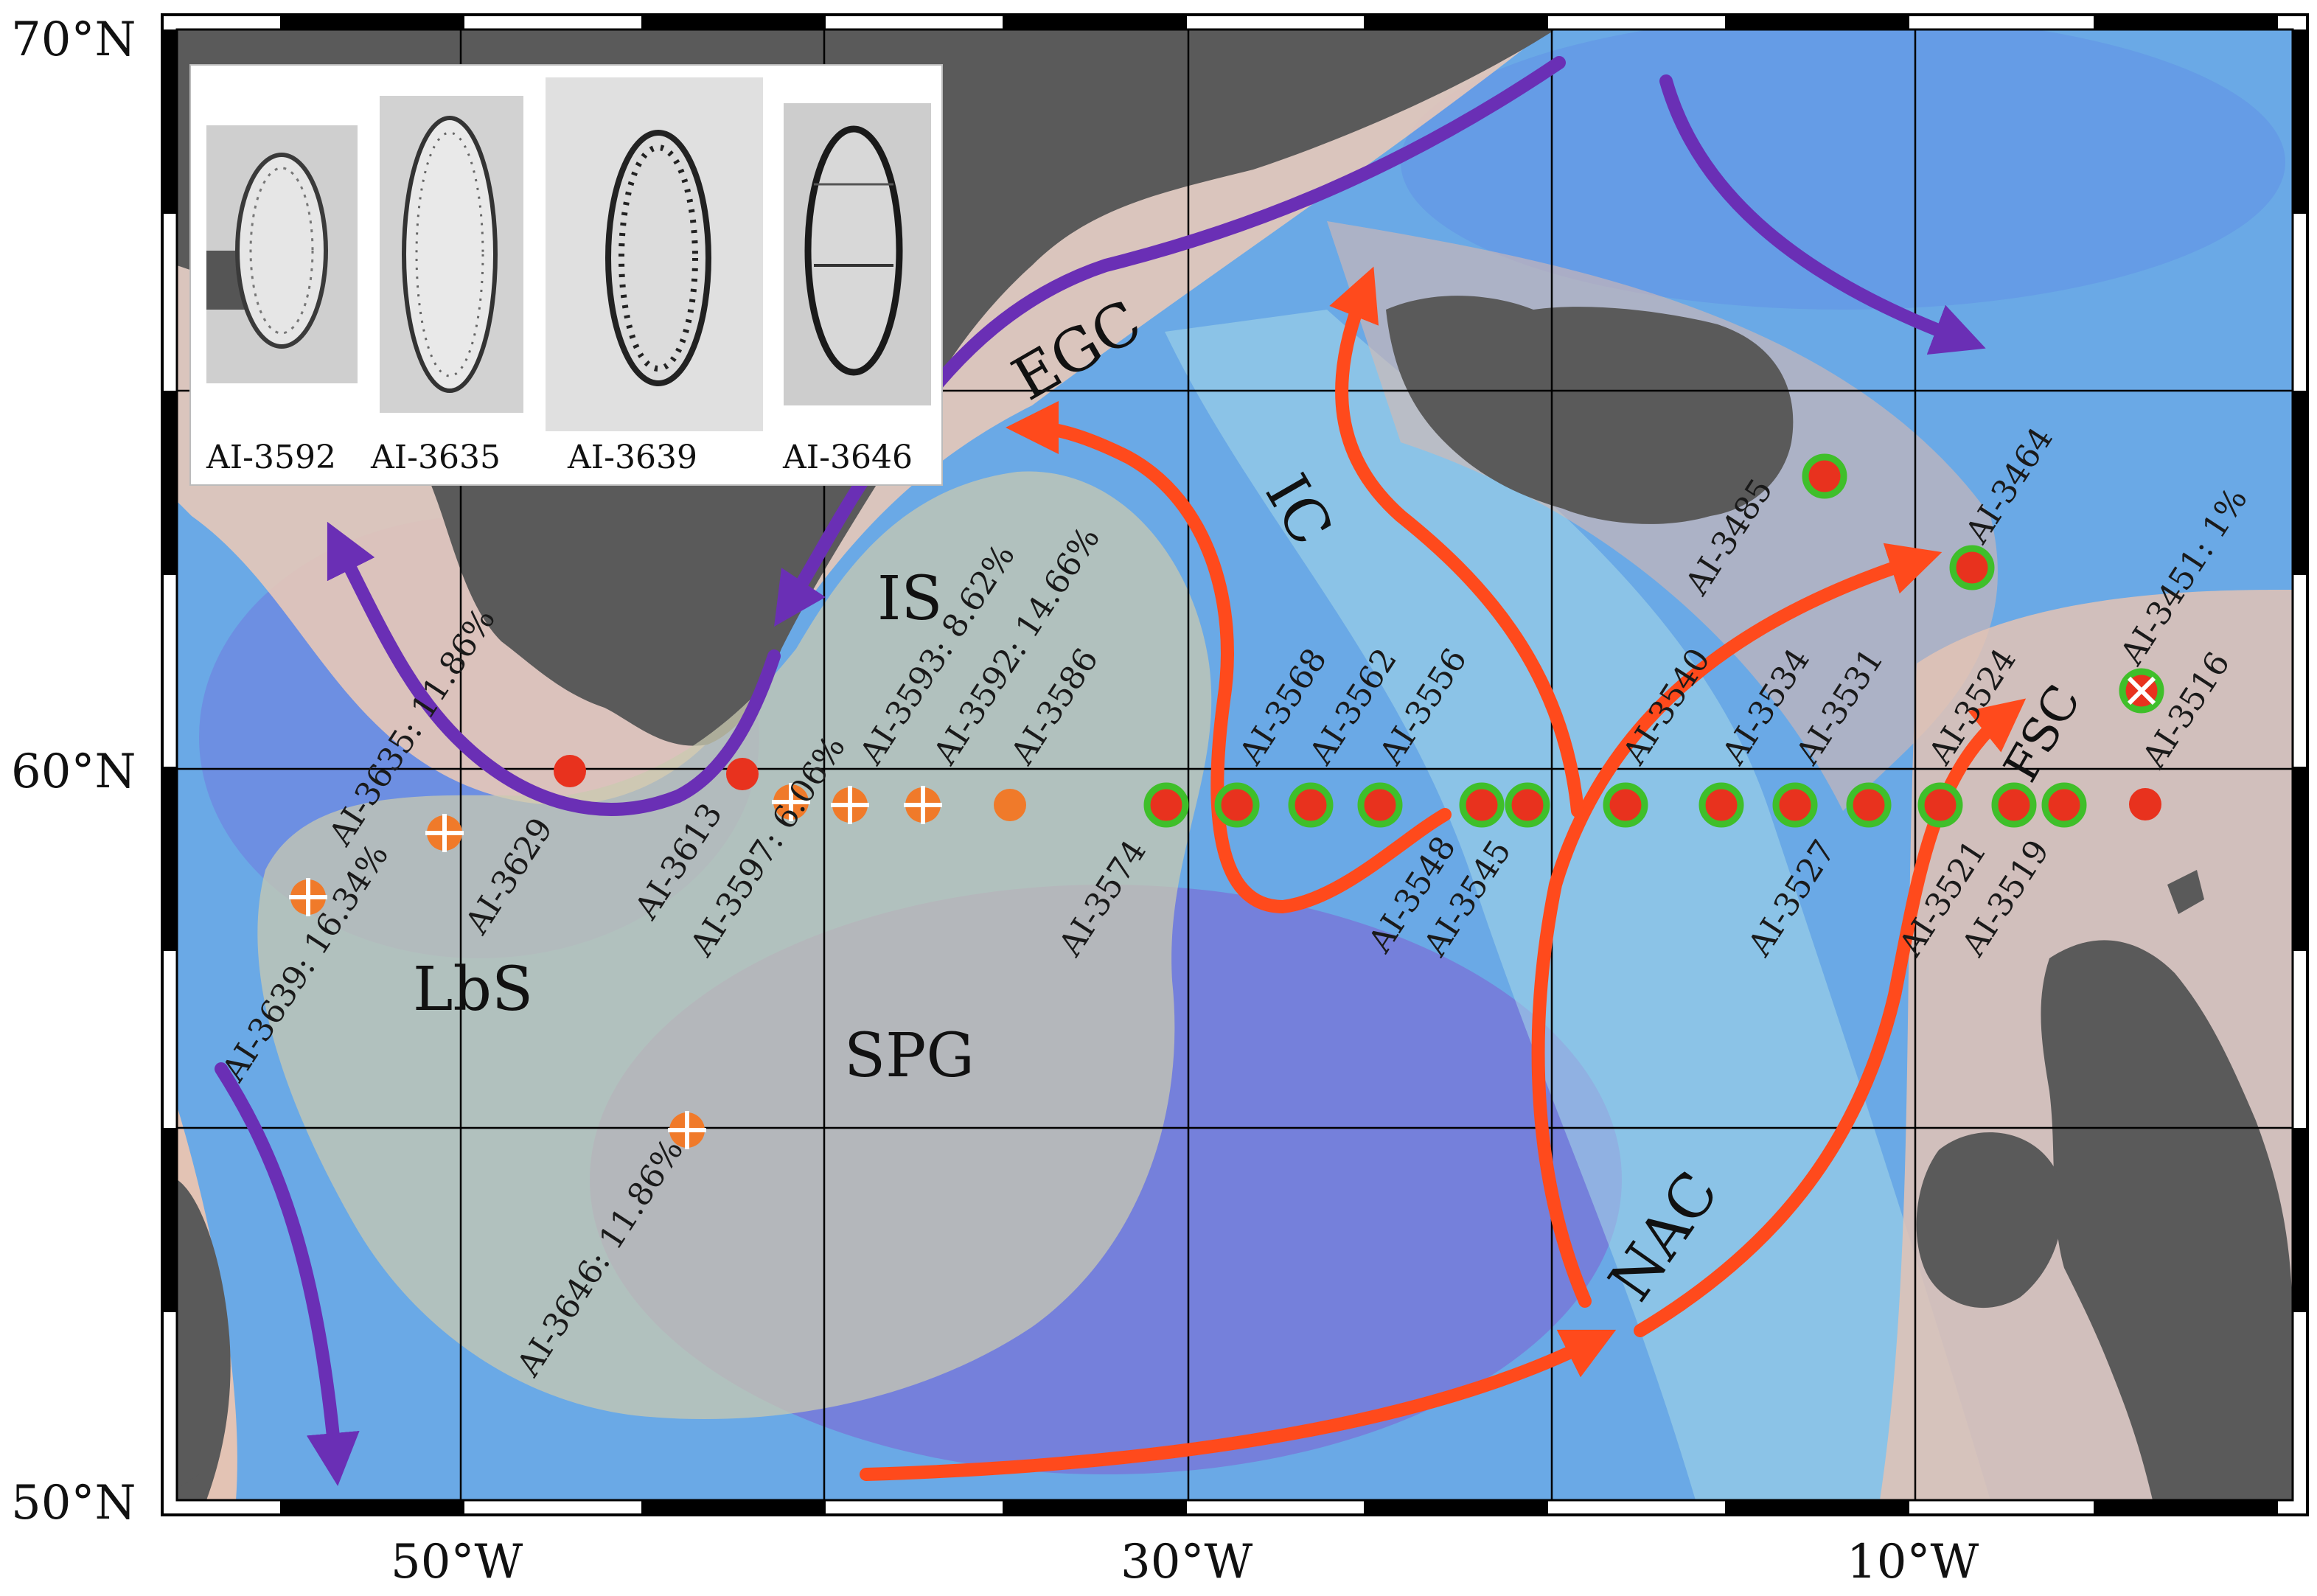 This screenshot has width=2317, height=1596. Describe the element at coordinates (1170, 342) in the screenshot. I see `egc-arrow-upper` at that location.